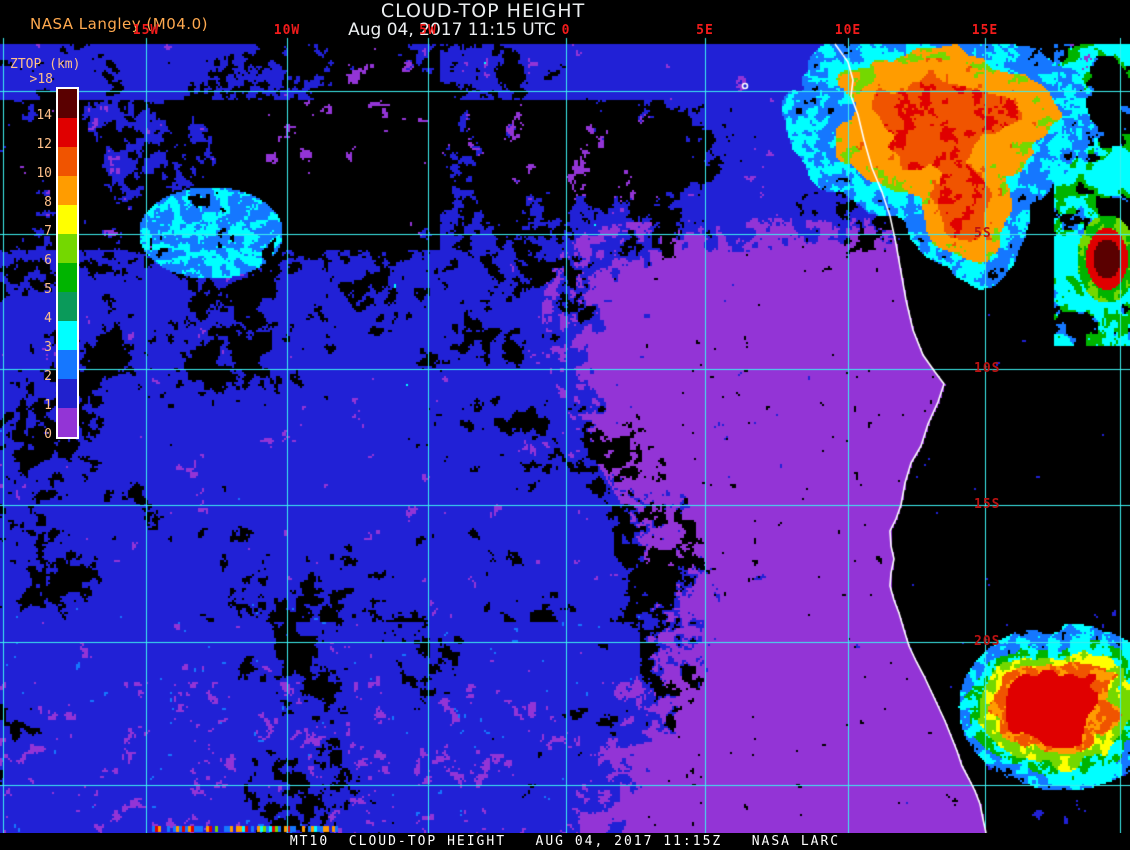 Image resolution: width=1130 pixels, height=850 pixels. I want to click on colorbar-tick-label: 4, so click(48, 318).